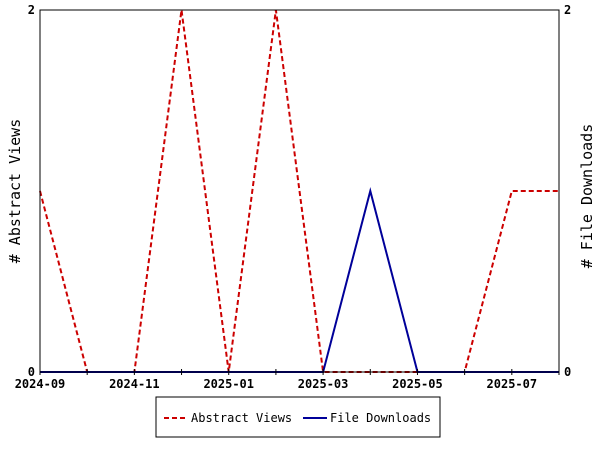 This screenshot has width=600, height=450. What do you see at coordinates (15, 191) in the screenshot?
I see `y-axis-left-title: # Abstract Views` at bounding box center [15, 191].